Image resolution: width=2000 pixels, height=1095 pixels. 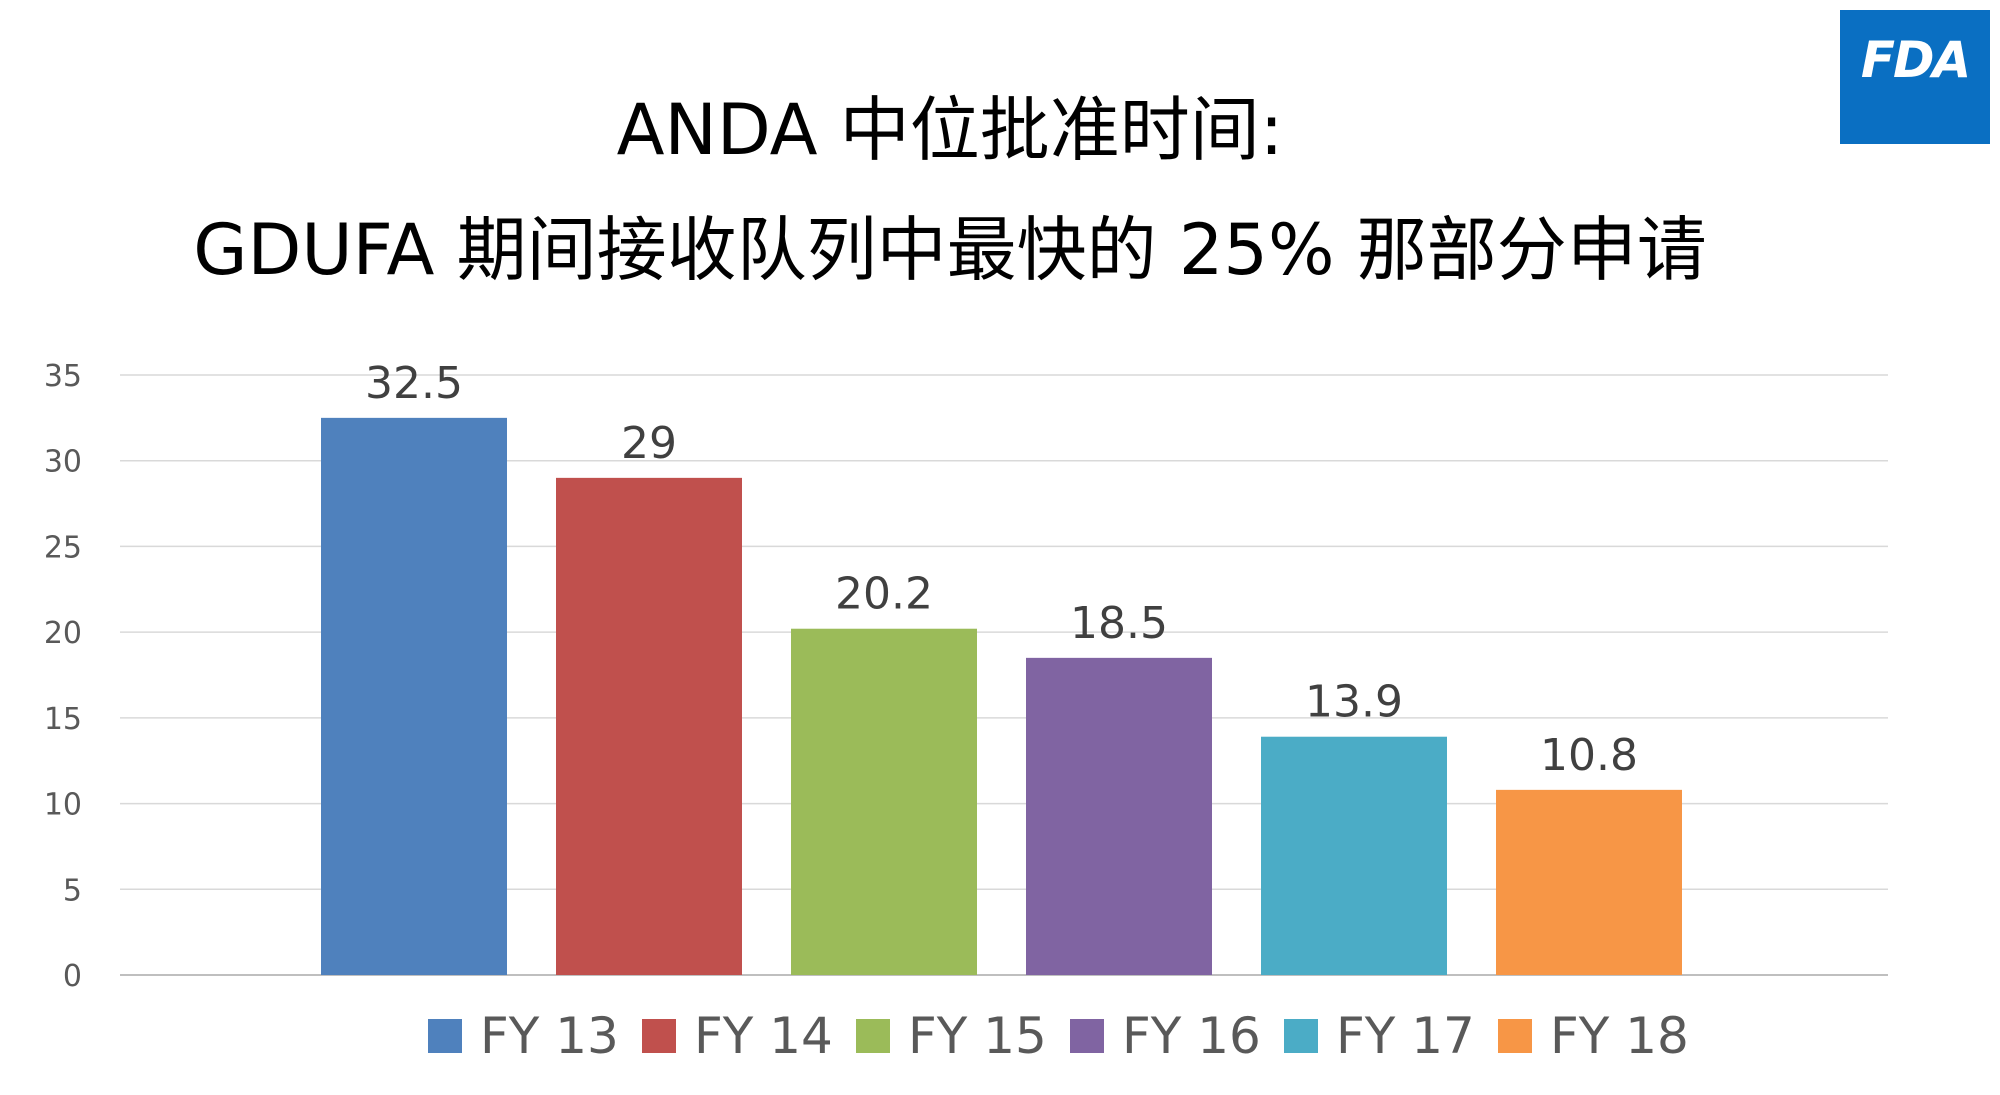 I want to click on data-label: 18.5, so click(x=1119, y=623).